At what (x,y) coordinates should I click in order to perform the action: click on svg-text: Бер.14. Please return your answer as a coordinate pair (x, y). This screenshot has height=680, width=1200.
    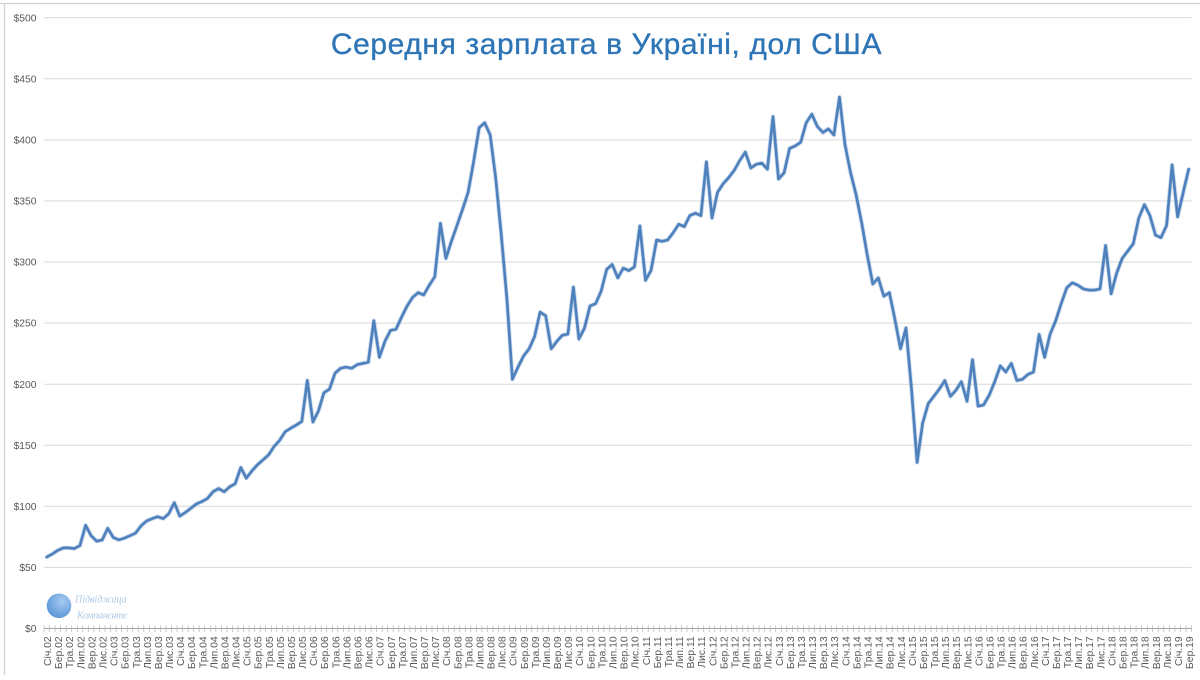
    Looking at the image, I should click on (857, 652).